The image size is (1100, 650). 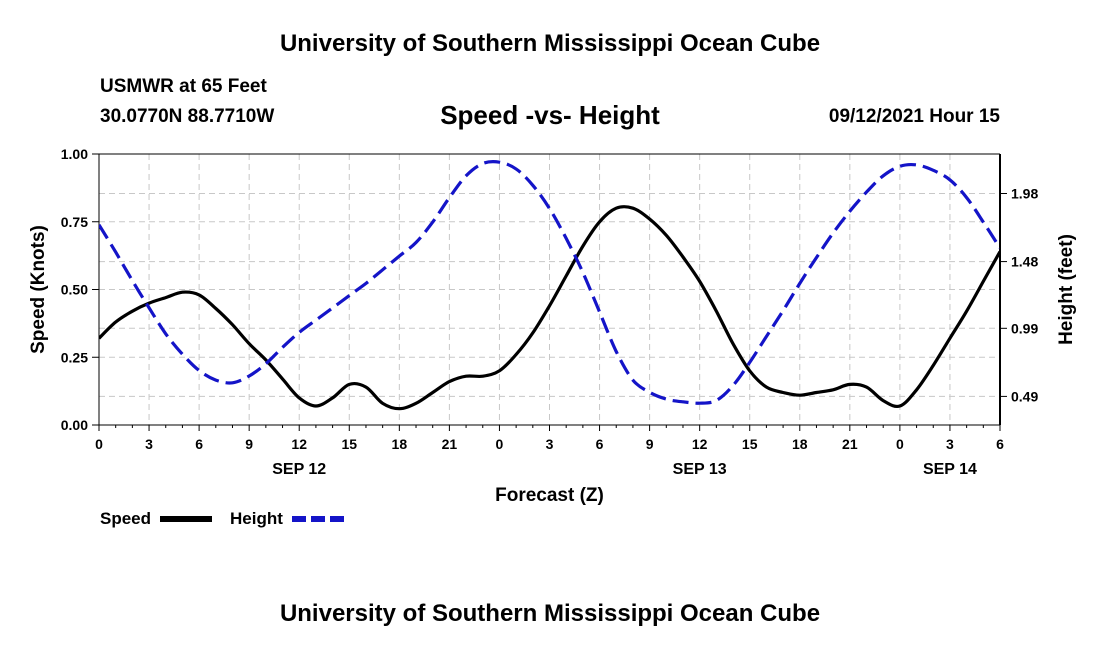 What do you see at coordinates (38, 289) in the screenshot?
I see `y-left-axis-title: Speed (Knots)` at bounding box center [38, 289].